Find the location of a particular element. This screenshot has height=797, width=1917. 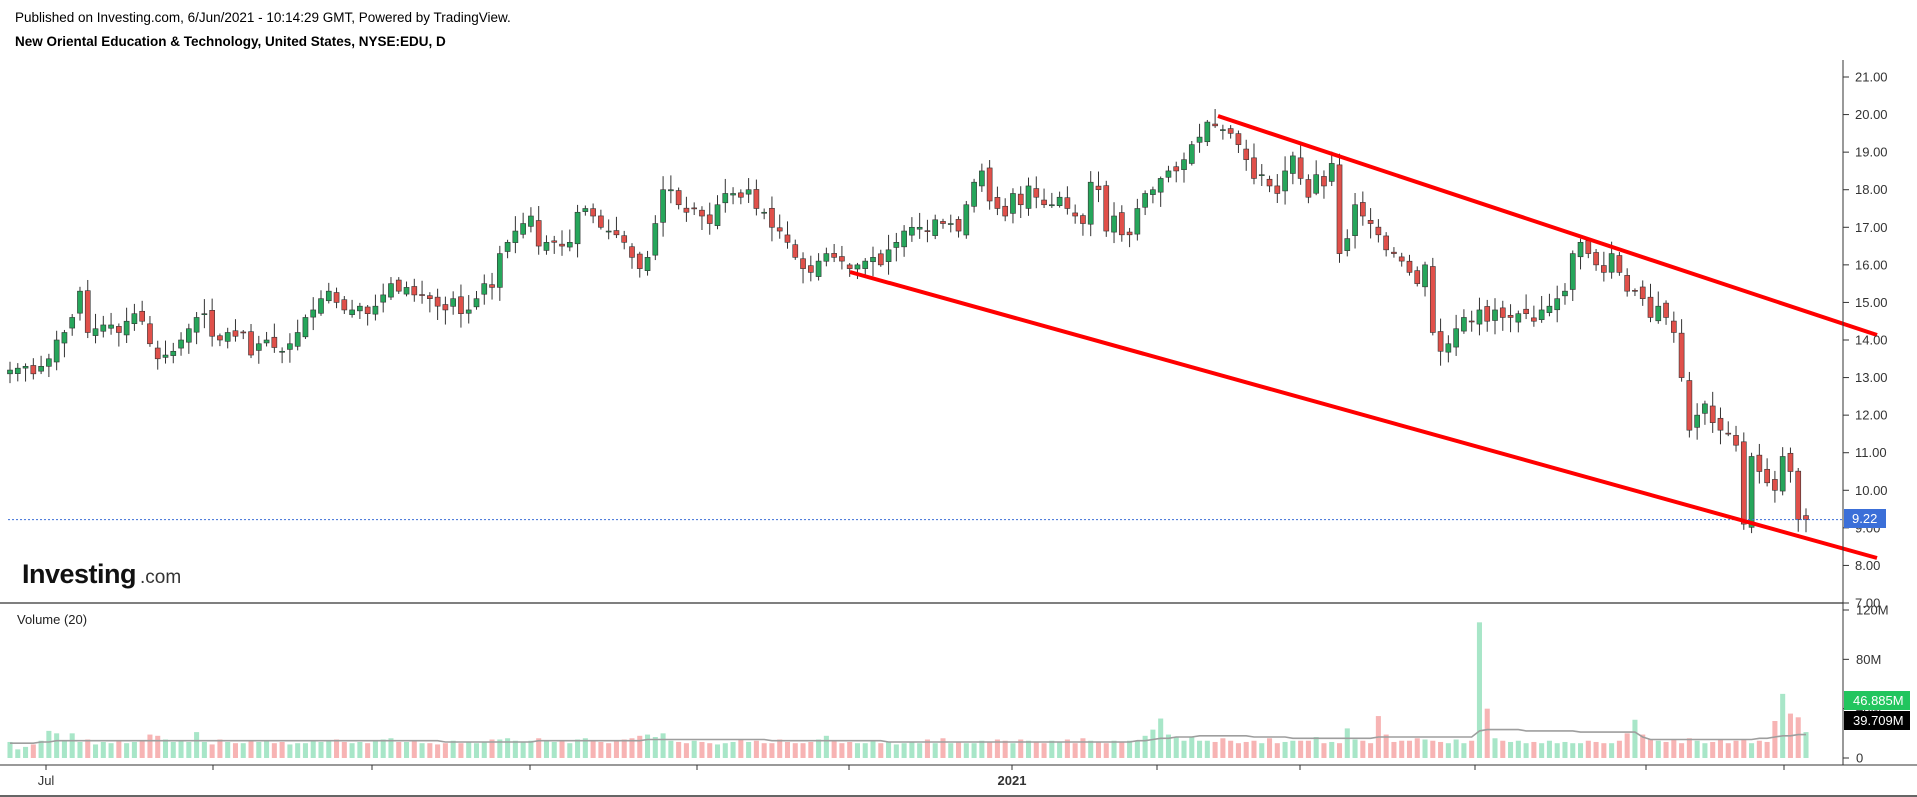

price-badge: 9.22 is located at coordinates (1865, 518).